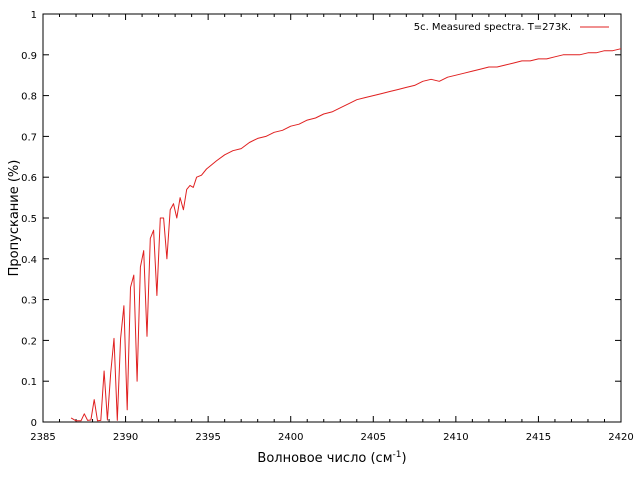  Describe the element at coordinates (29, 97) in the screenshot. I see `y-tick-label-8: 0.8` at that location.